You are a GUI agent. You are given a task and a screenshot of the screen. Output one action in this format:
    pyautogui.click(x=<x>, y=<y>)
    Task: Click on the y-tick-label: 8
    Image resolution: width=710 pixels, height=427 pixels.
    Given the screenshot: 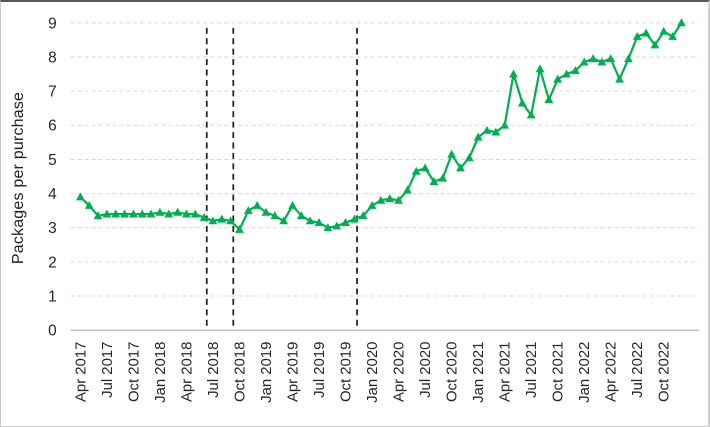 What is the action you would take?
    pyautogui.click(x=52, y=57)
    